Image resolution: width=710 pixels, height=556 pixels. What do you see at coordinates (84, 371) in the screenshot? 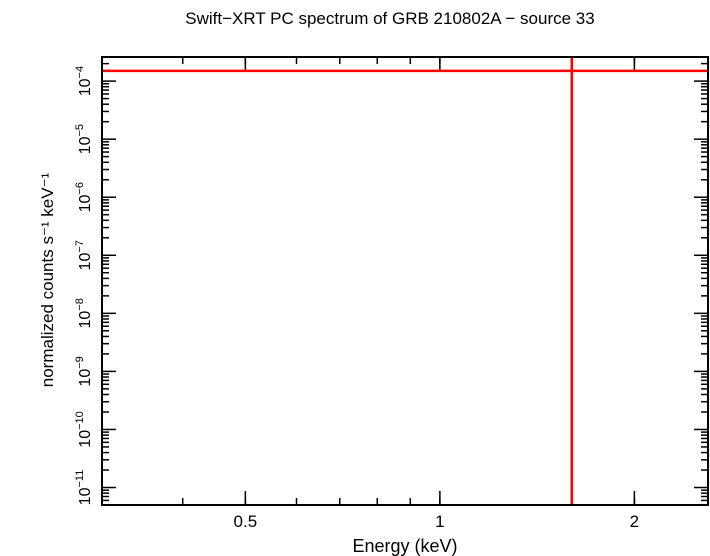
I see `y-tick-label: 10−9` at bounding box center [84, 371].